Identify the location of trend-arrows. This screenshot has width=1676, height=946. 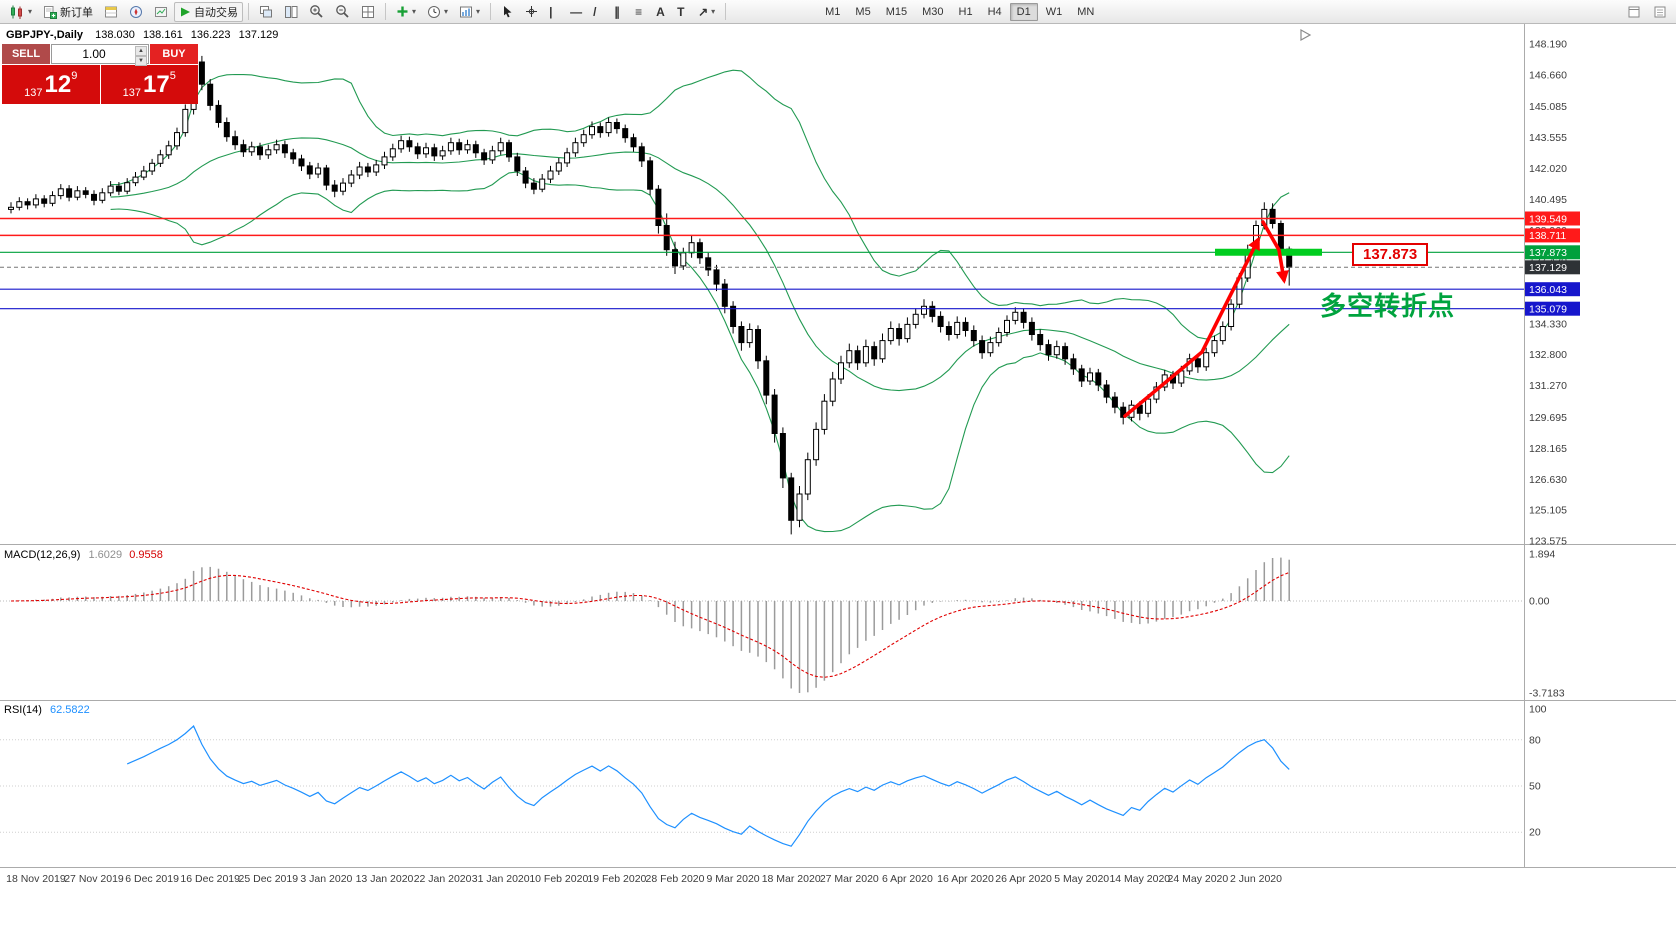
(1206, 319).